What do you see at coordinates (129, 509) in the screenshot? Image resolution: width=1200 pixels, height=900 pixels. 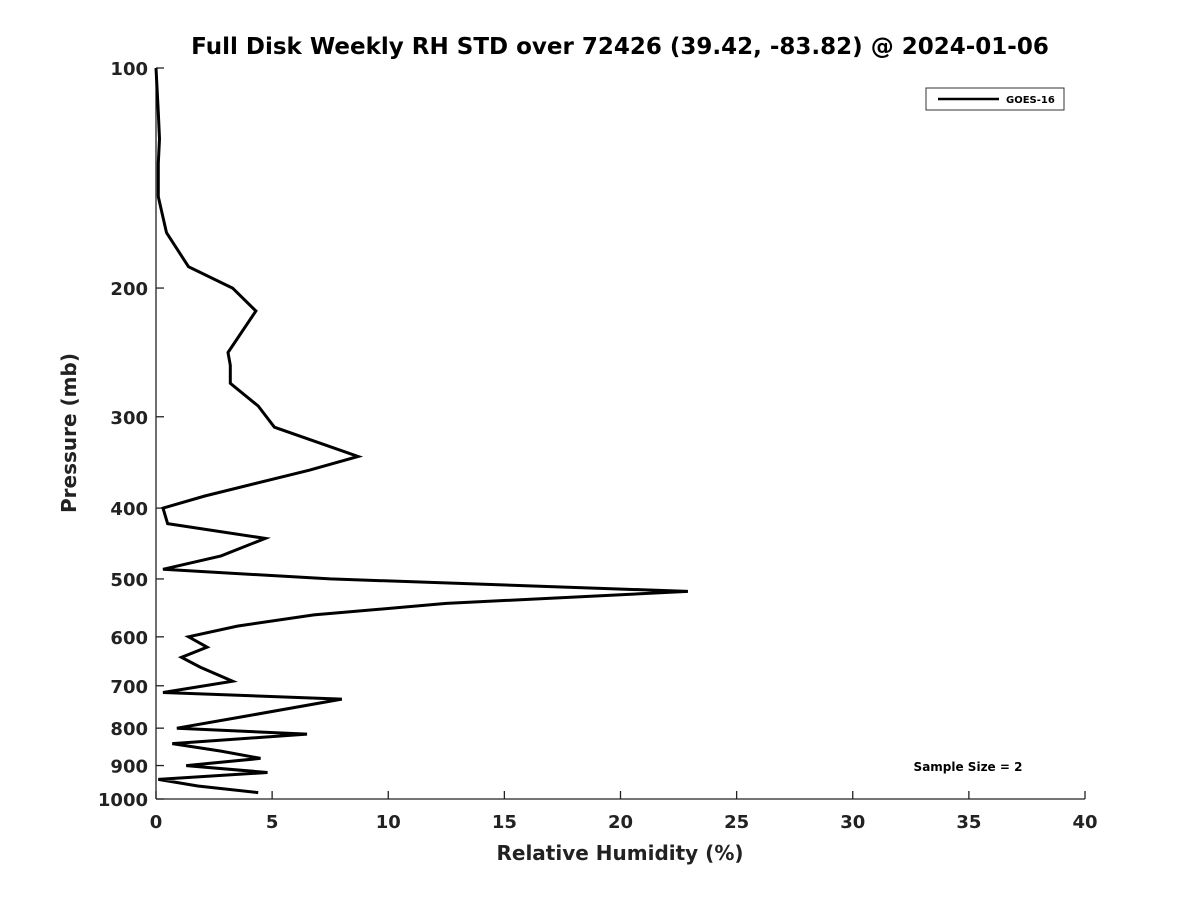 I see `y-tick-label: 400` at bounding box center [129, 509].